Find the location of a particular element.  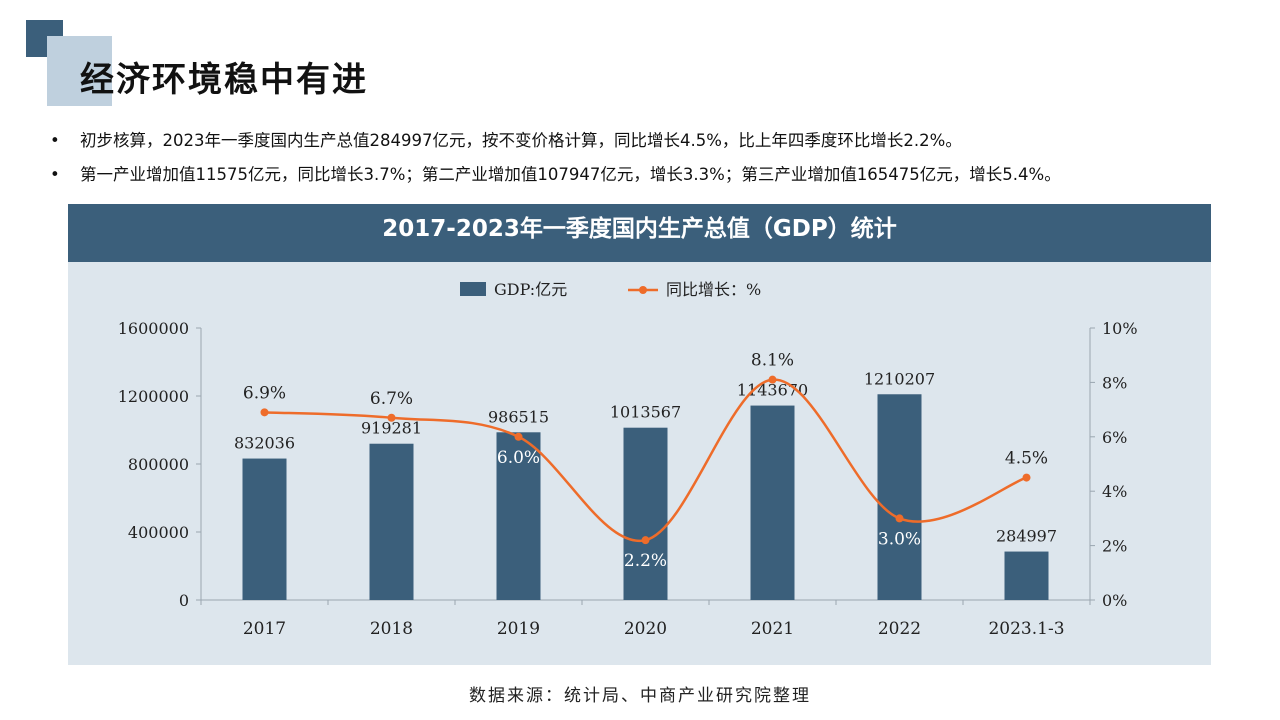

y-right-tick-label: 4% is located at coordinates (1114, 491).